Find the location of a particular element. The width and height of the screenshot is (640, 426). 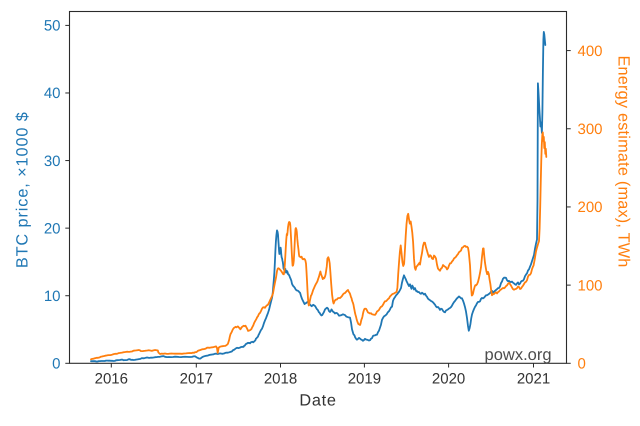

svg-text: BTC price, ×1000 $ is located at coordinates (23, 189).